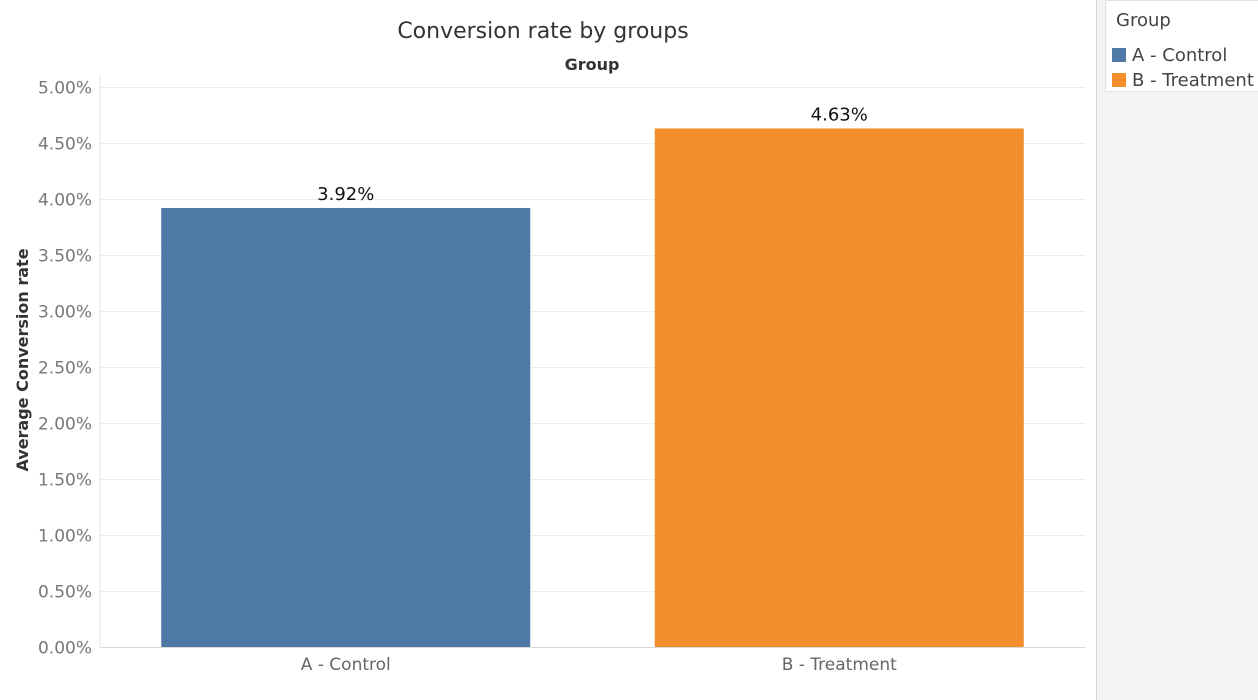 The height and width of the screenshot is (700, 1258). Describe the element at coordinates (1180, 55) in the screenshot. I see `legend-label-a-control: A - Control` at that location.